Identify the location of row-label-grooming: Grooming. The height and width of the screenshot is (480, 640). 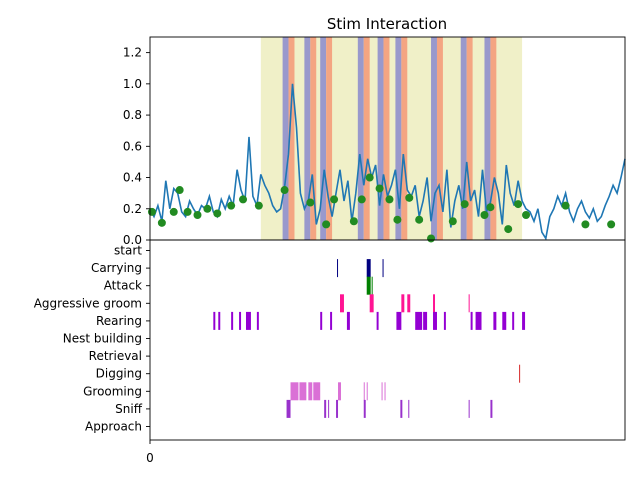
(112, 391).